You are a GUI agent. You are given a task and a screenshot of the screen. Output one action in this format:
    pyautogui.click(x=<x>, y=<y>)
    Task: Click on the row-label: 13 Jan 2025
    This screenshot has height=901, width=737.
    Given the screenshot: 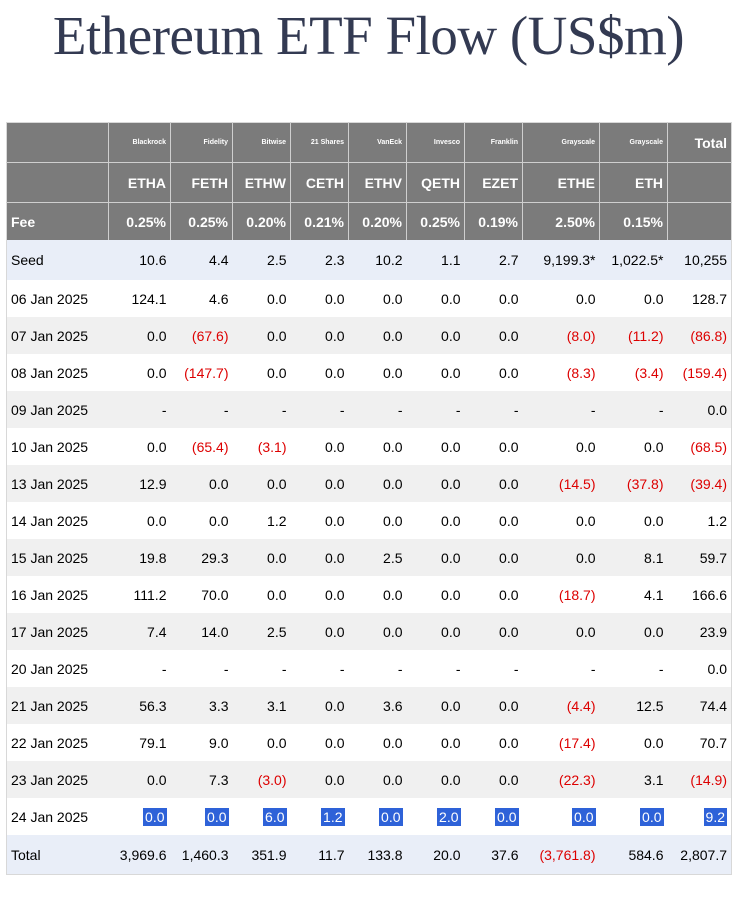 What is the action you would take?
    pyautogui.click(x=57, y=483)
    